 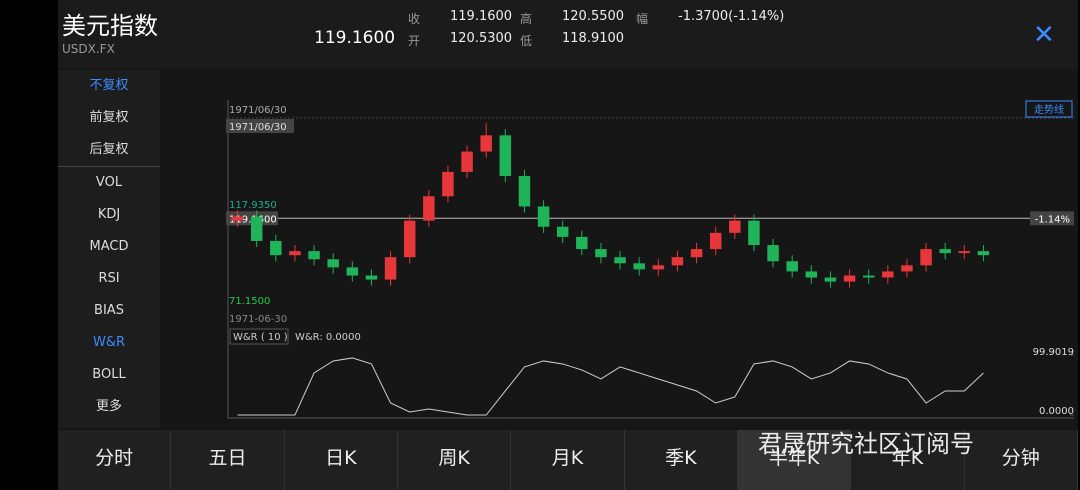 I want to click on tab: 五日, so click(x=228, y=460).